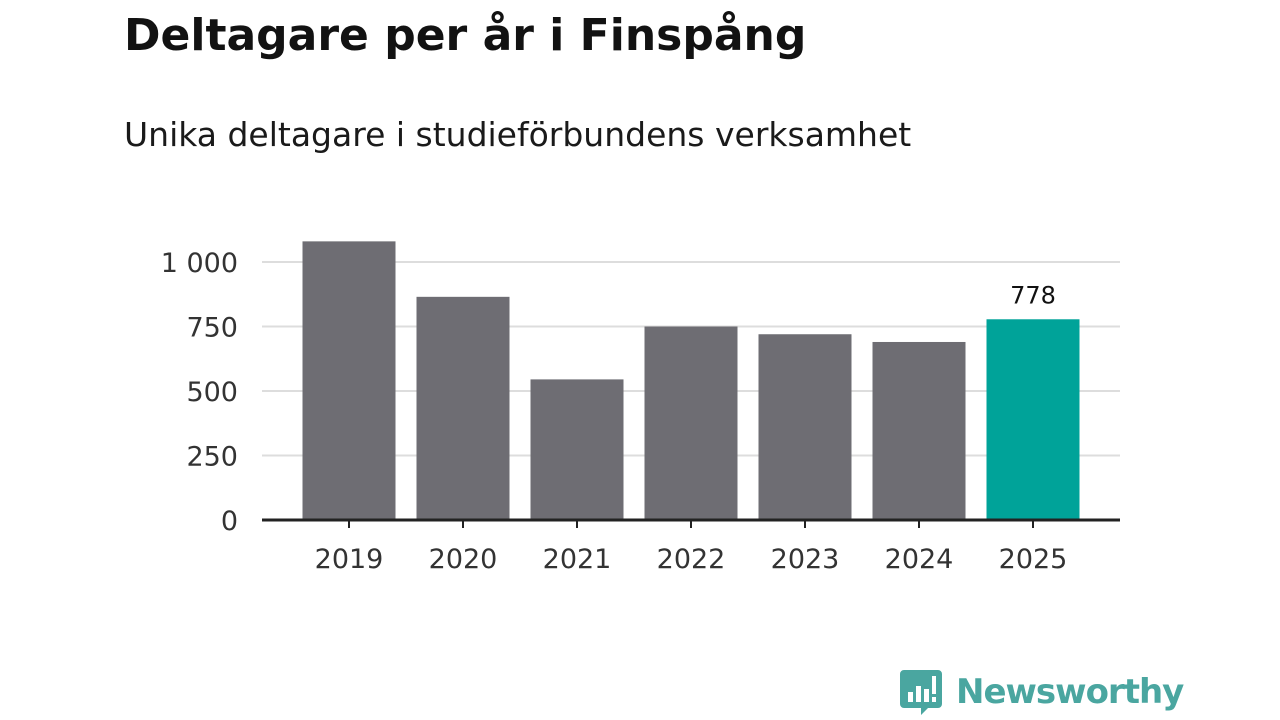 This screenshot has width=1280, height=720. I want to click on y-tick-label: 750, so click(212, 328).